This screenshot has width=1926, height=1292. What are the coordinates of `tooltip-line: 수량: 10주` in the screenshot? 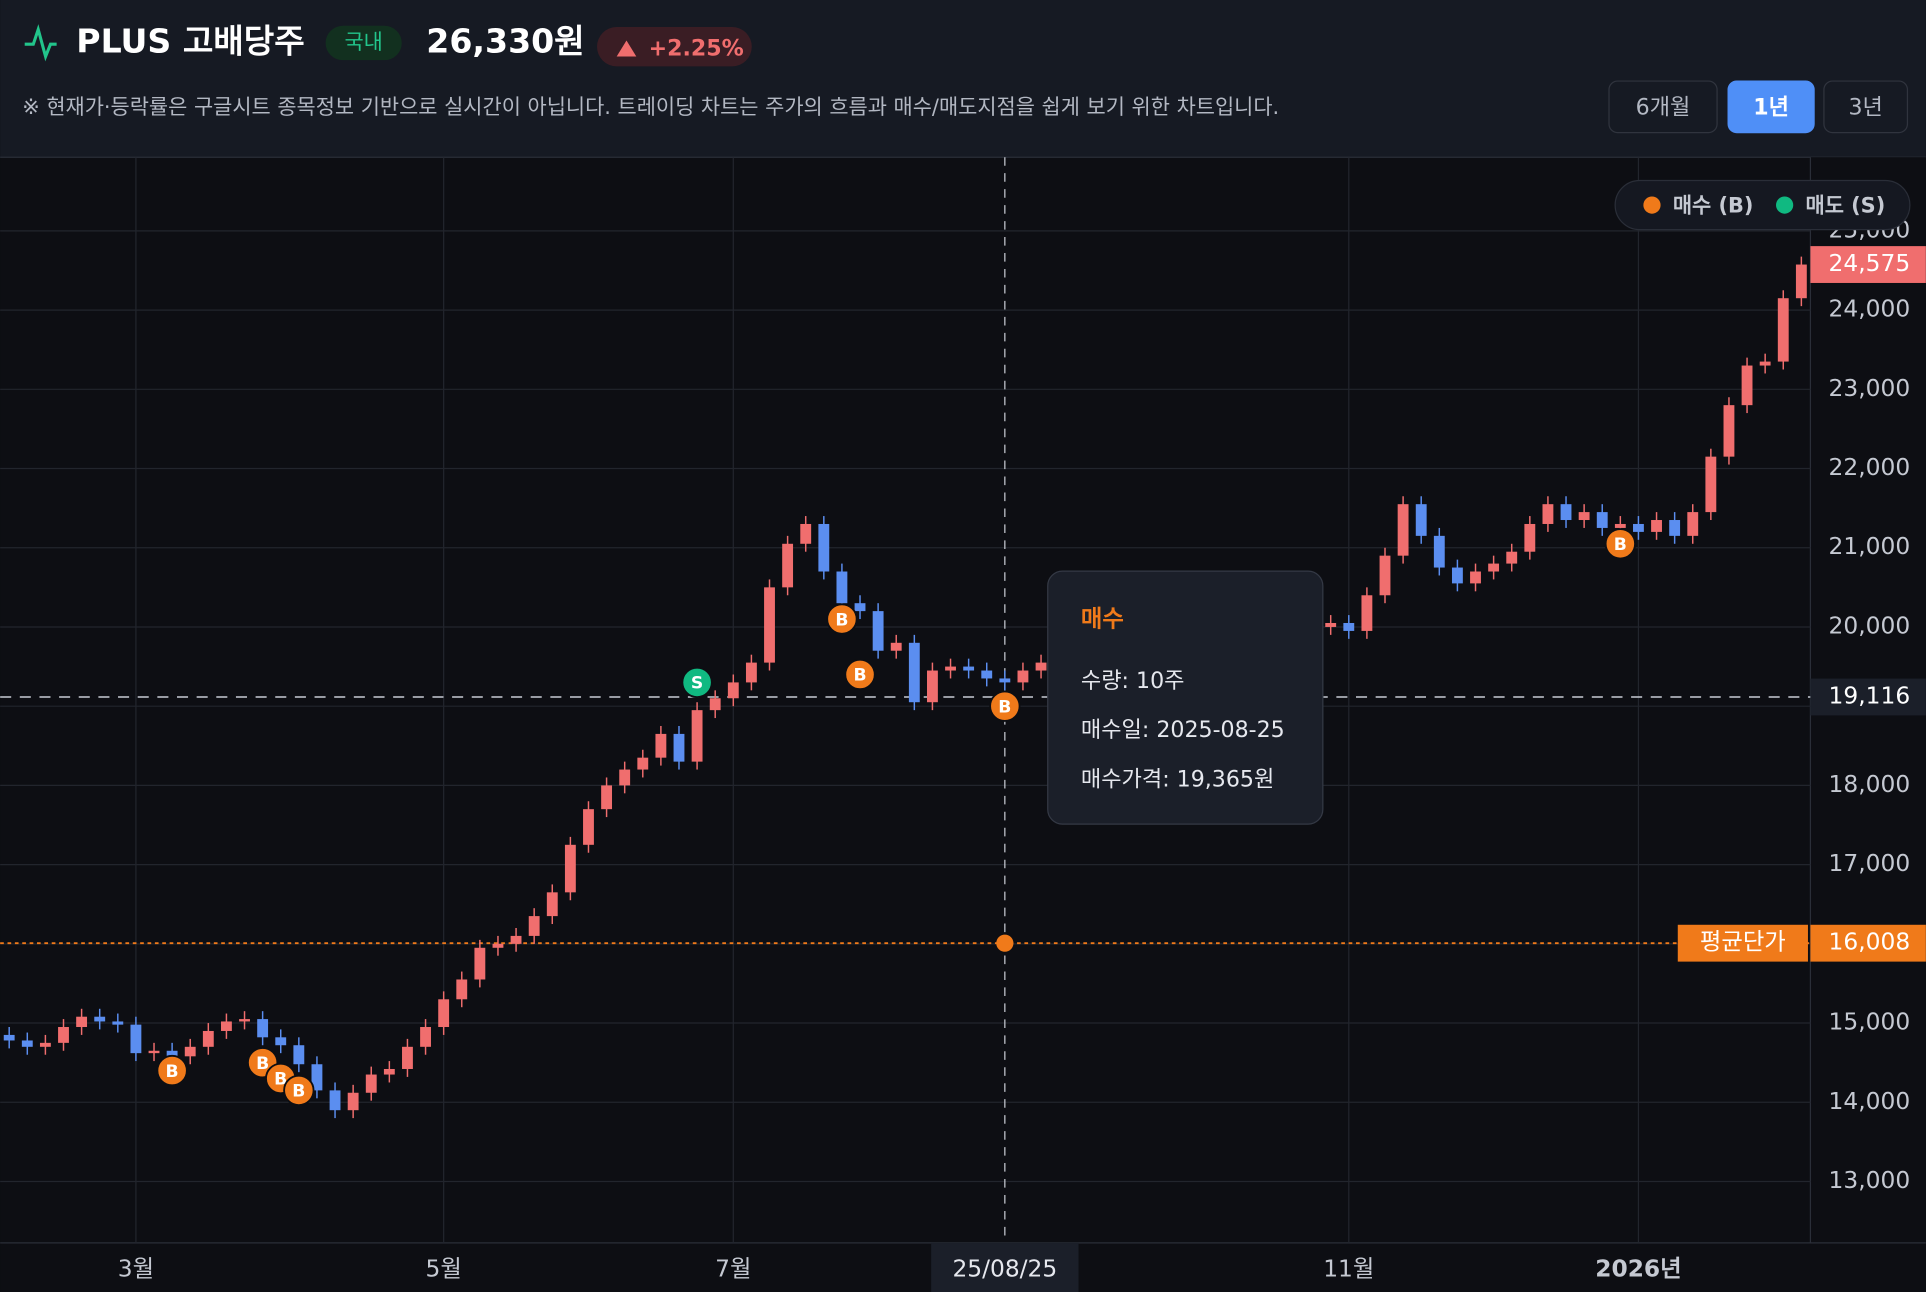 It's located at (1133, 681).